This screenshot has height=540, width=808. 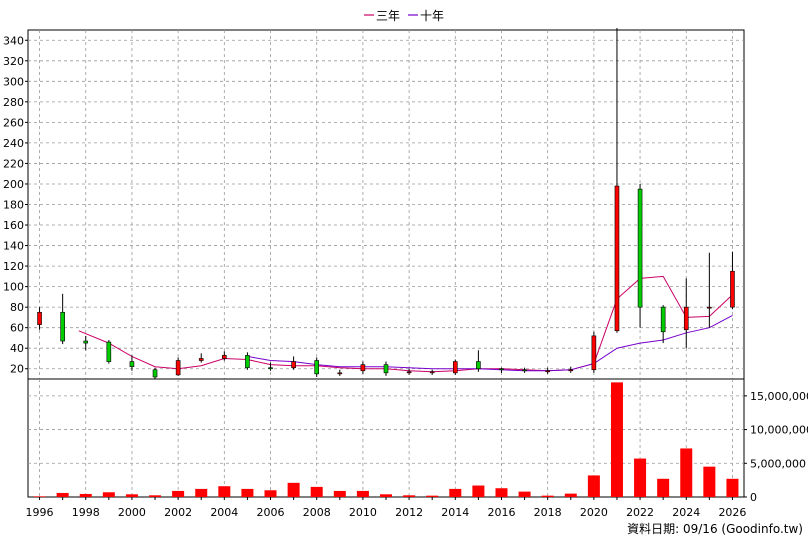 What do you see at coordinates (388, 16) in the screenshot?
I see `legend-label-three-year: 三年` at bounding box center [388, 16].